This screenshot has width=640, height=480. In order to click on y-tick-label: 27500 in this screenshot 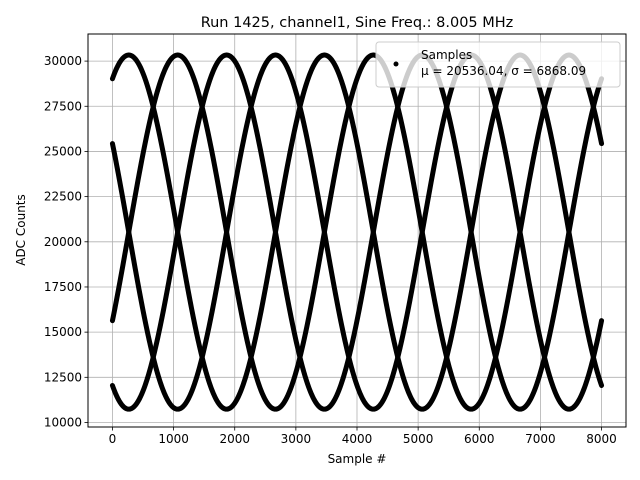, I will do `click(63, 106)`.